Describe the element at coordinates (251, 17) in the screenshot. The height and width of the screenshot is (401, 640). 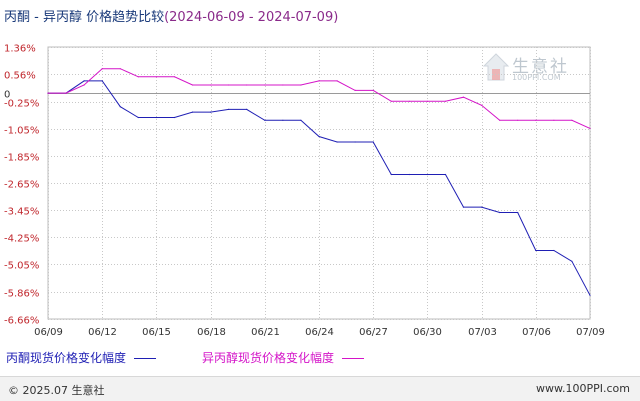
I see `chart-title-range: (2024-06-09 - 2024-07-09)` at that location.